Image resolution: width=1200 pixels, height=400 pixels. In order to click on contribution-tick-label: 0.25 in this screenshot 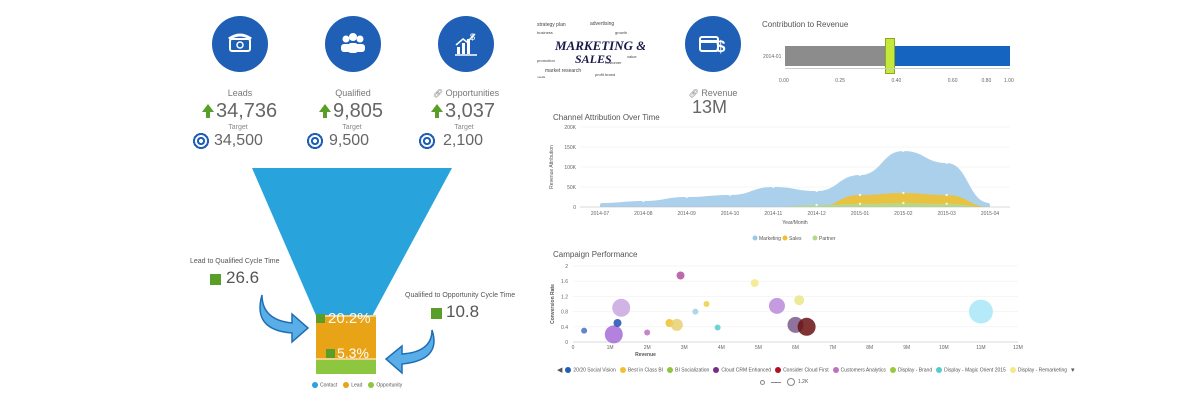, I will do `click(840, 81)`.